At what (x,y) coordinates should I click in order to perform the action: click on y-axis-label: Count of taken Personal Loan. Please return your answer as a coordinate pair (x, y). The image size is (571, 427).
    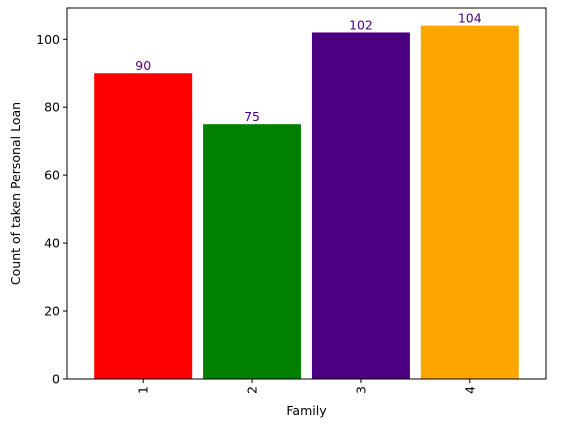
    Looking at the image, I should click on (15, 193).